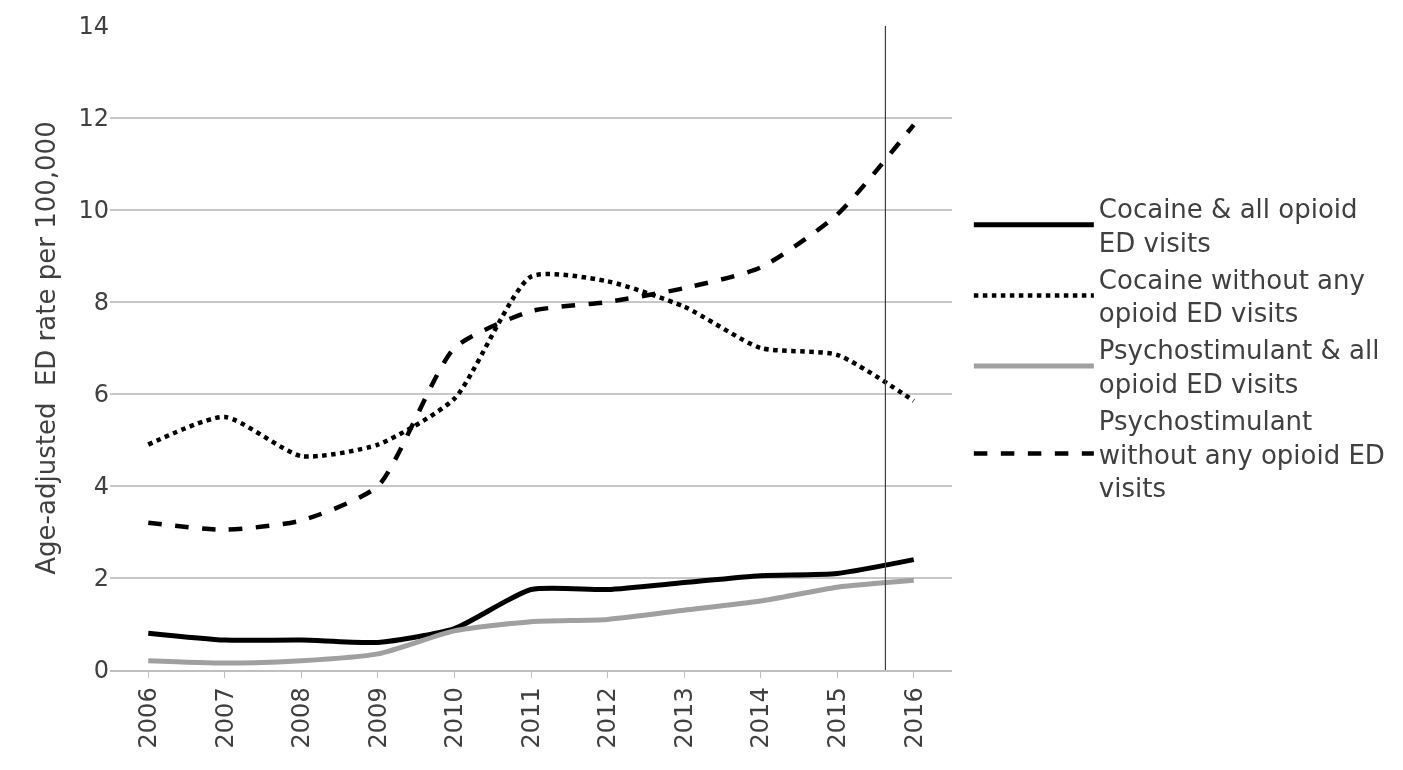 The height and width of the screenshot is (770, 1403). Describe the element at coordinates (913, 718) in the screenshot. I see `x-tick-label: 2016` at that location.